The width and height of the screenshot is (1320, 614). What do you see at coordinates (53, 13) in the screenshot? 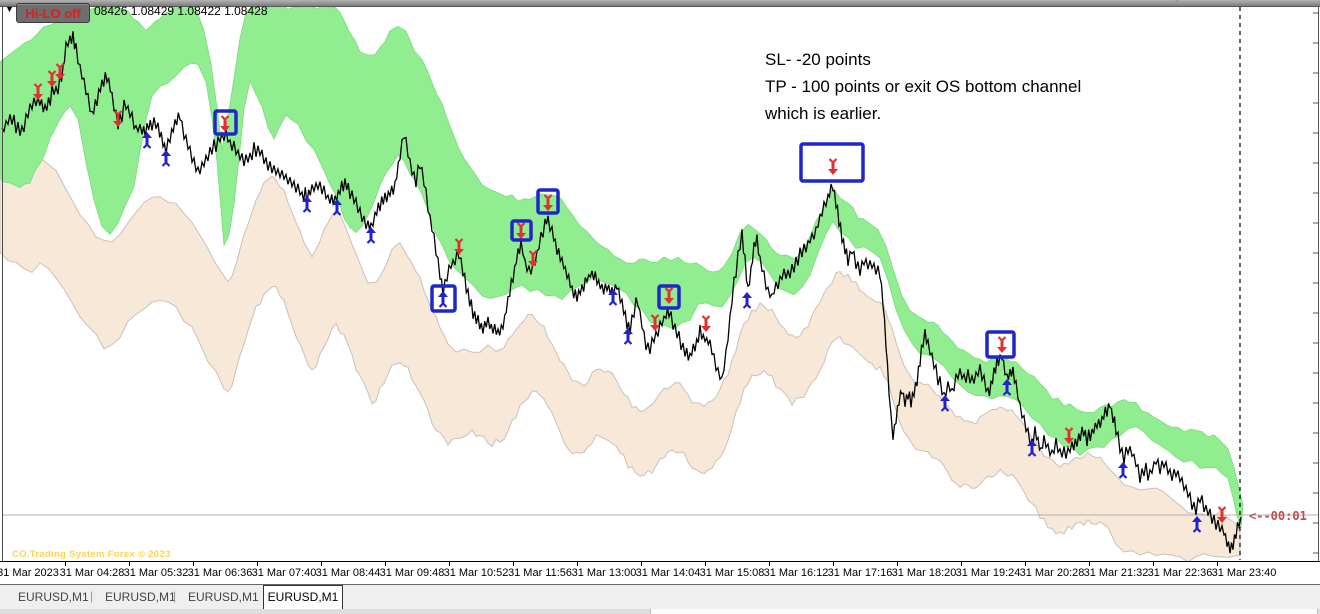
I see `hilo-toggle-button: Hi-LO off` at bounding box center [53, 13].